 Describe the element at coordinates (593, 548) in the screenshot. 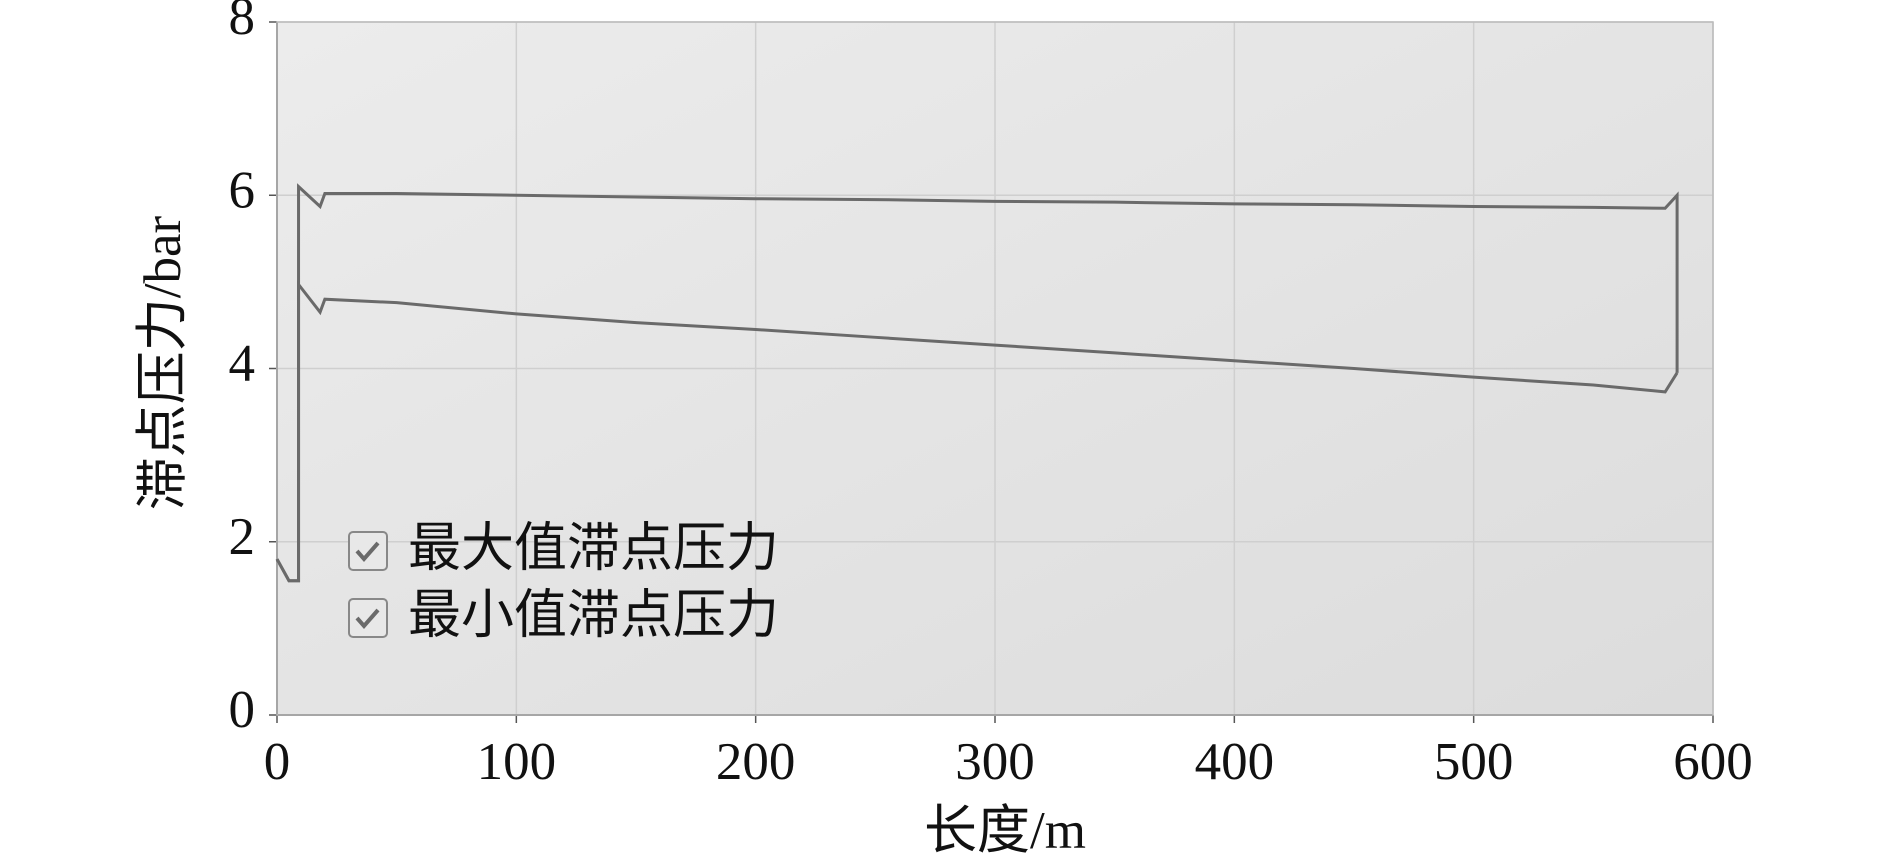

I see `legend-label: 最大值滞点压力` at that location.